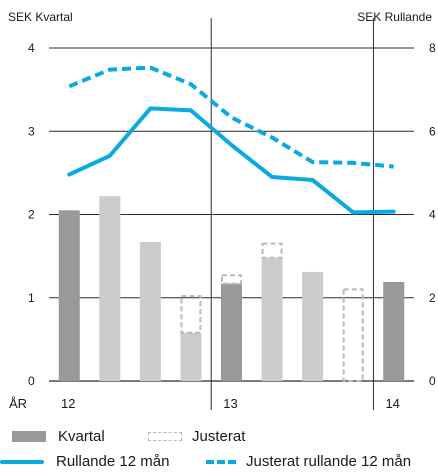 This screenshot has height=475, width=438. Describe the element at coordinates (68, 403) in the screenshot. I see `year-label: 12` at that location.